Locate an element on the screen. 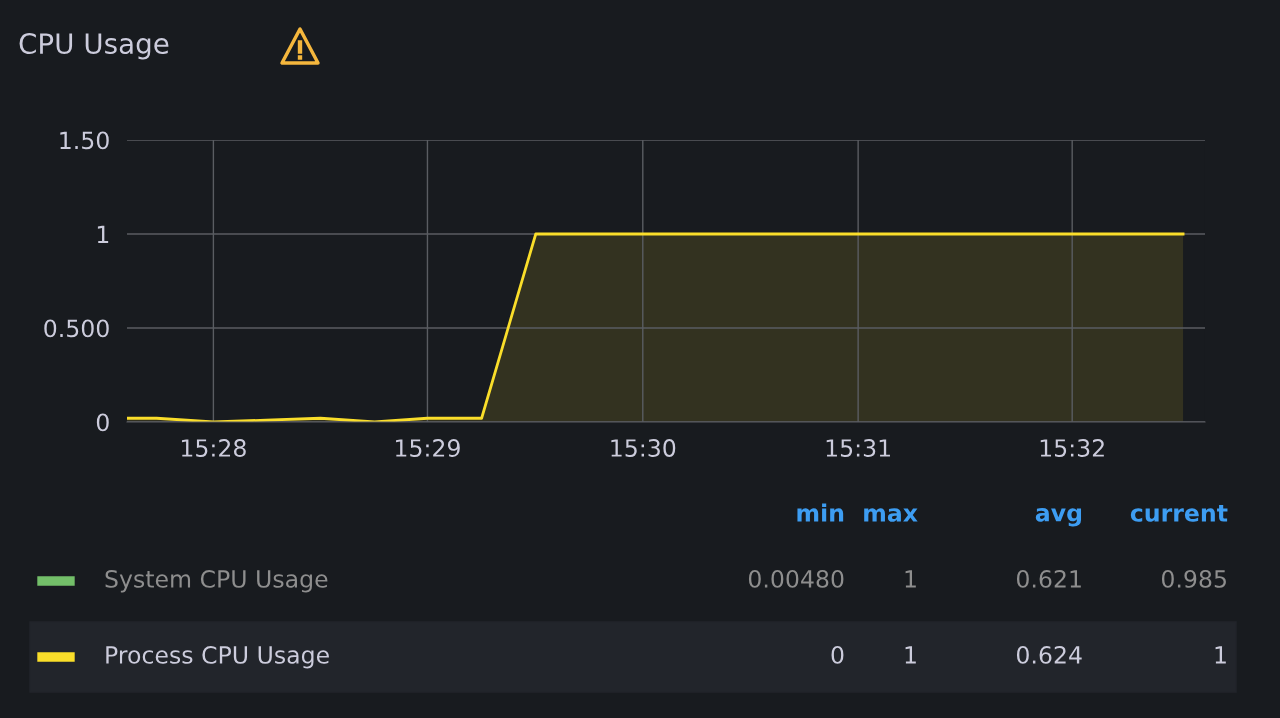 Image resolution: width=1280 pixels, height=718 pixels. y-tick-label: 0 is located at coordinates (102, 422).